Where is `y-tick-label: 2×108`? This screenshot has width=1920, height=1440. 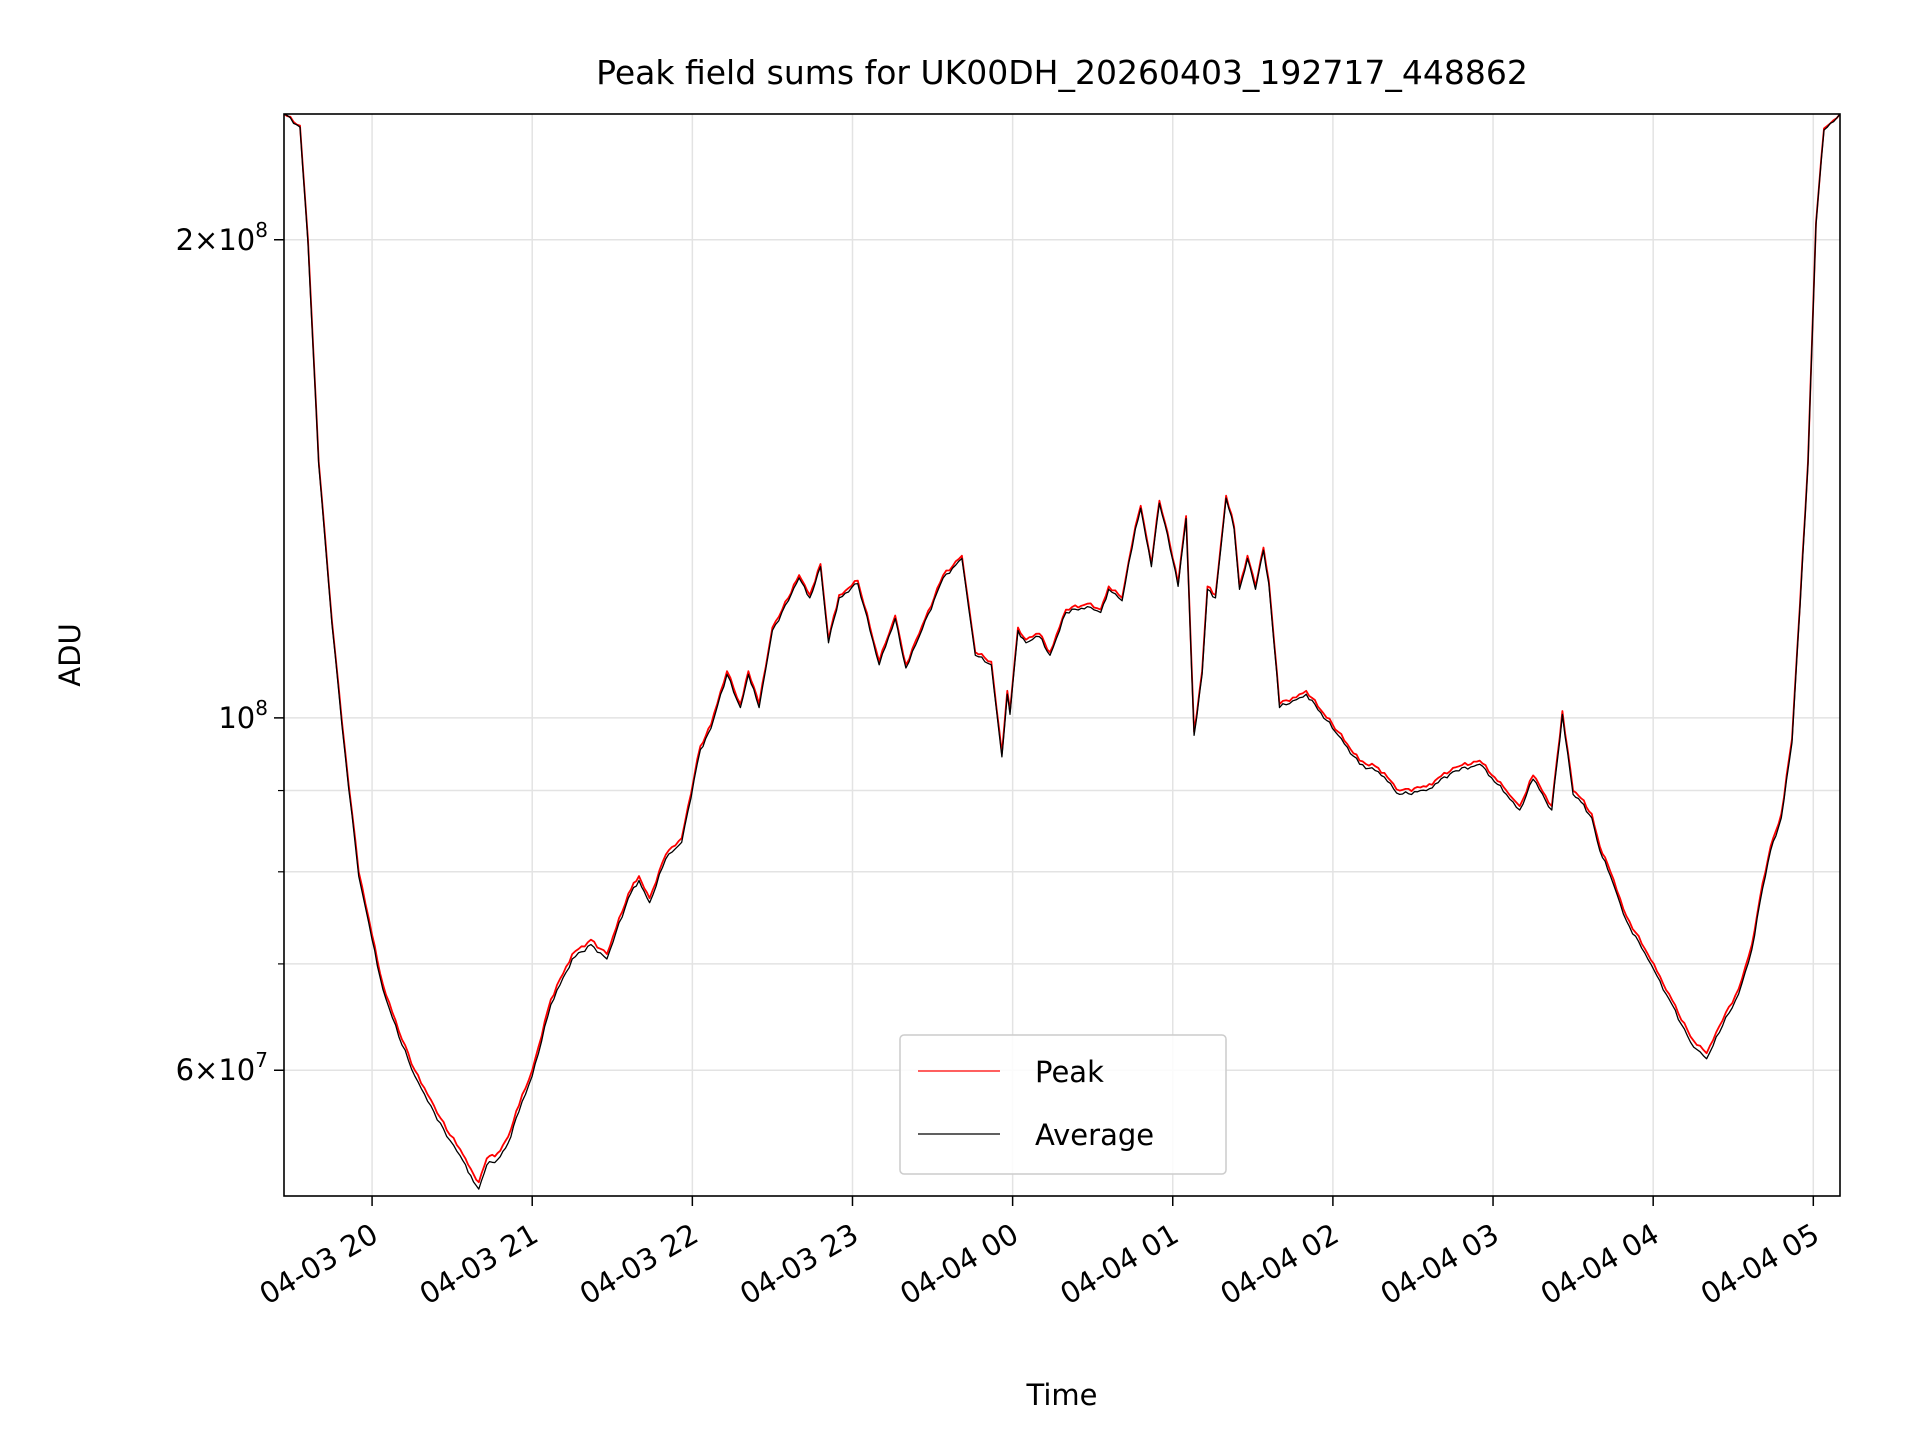 y-tick-label: 2×108 is located at coordinates (222, 237).